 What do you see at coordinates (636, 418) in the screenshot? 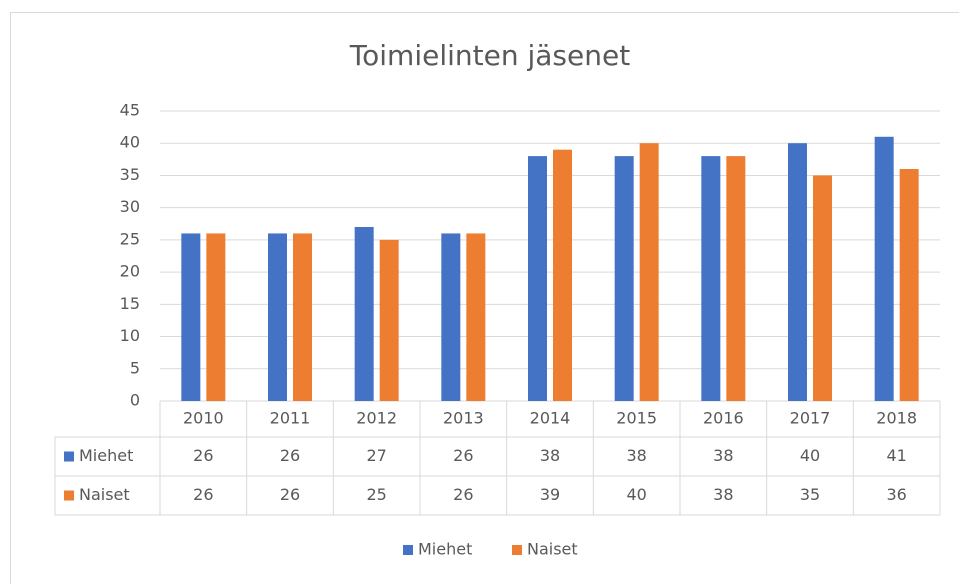
I see `x-tick-label: 2015` at bounding box center [636, 418].